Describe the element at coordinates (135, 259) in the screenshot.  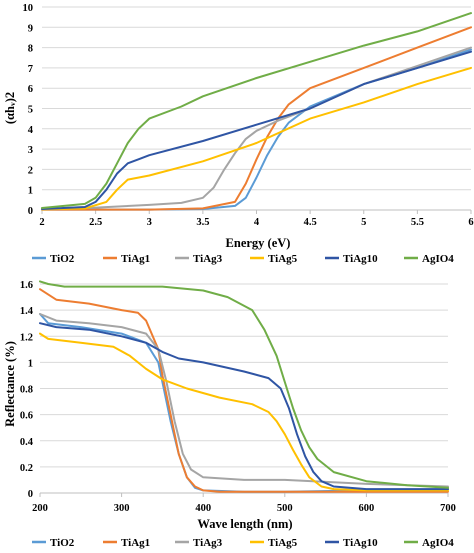
I see `energy-legend-label: TiAg1` at that location.